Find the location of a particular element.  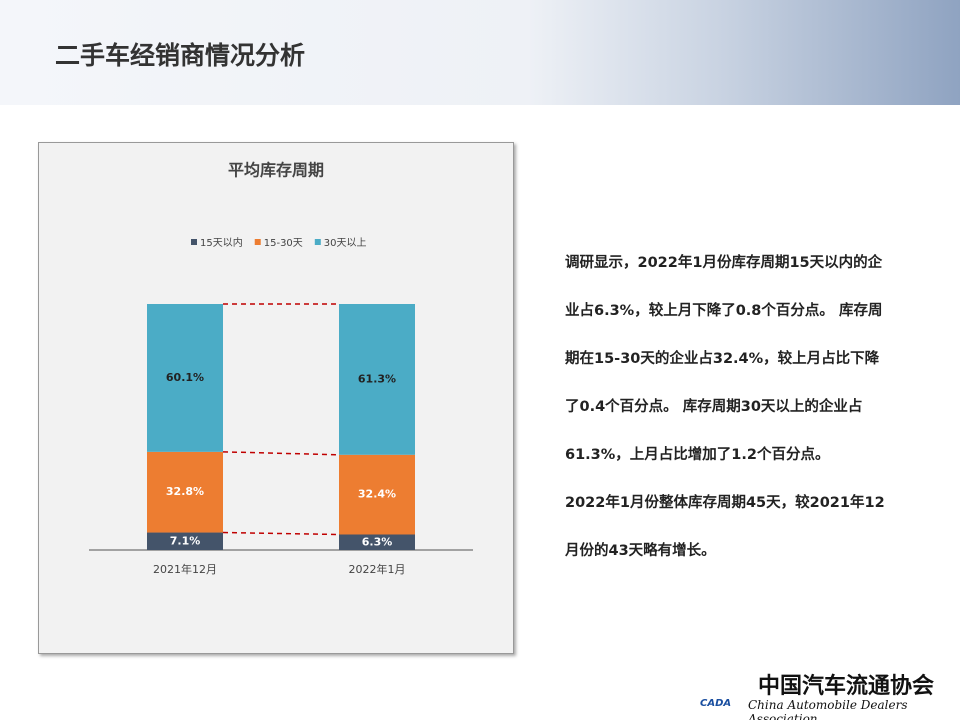

text-line: 月份的43天略有增长。 is located at coordinates (640, 551).